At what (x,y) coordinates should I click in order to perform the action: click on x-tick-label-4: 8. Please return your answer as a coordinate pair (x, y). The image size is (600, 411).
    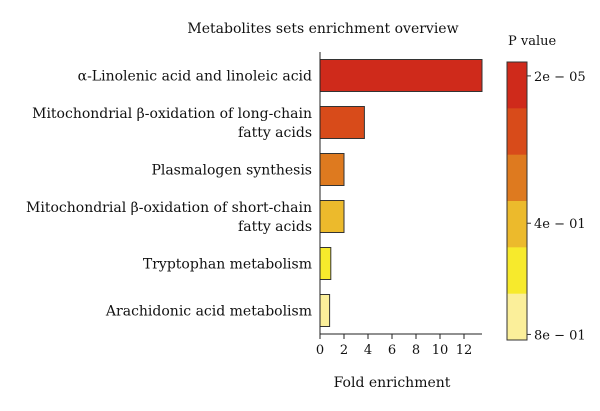
    Looking at the image, I should click on (416, 350).